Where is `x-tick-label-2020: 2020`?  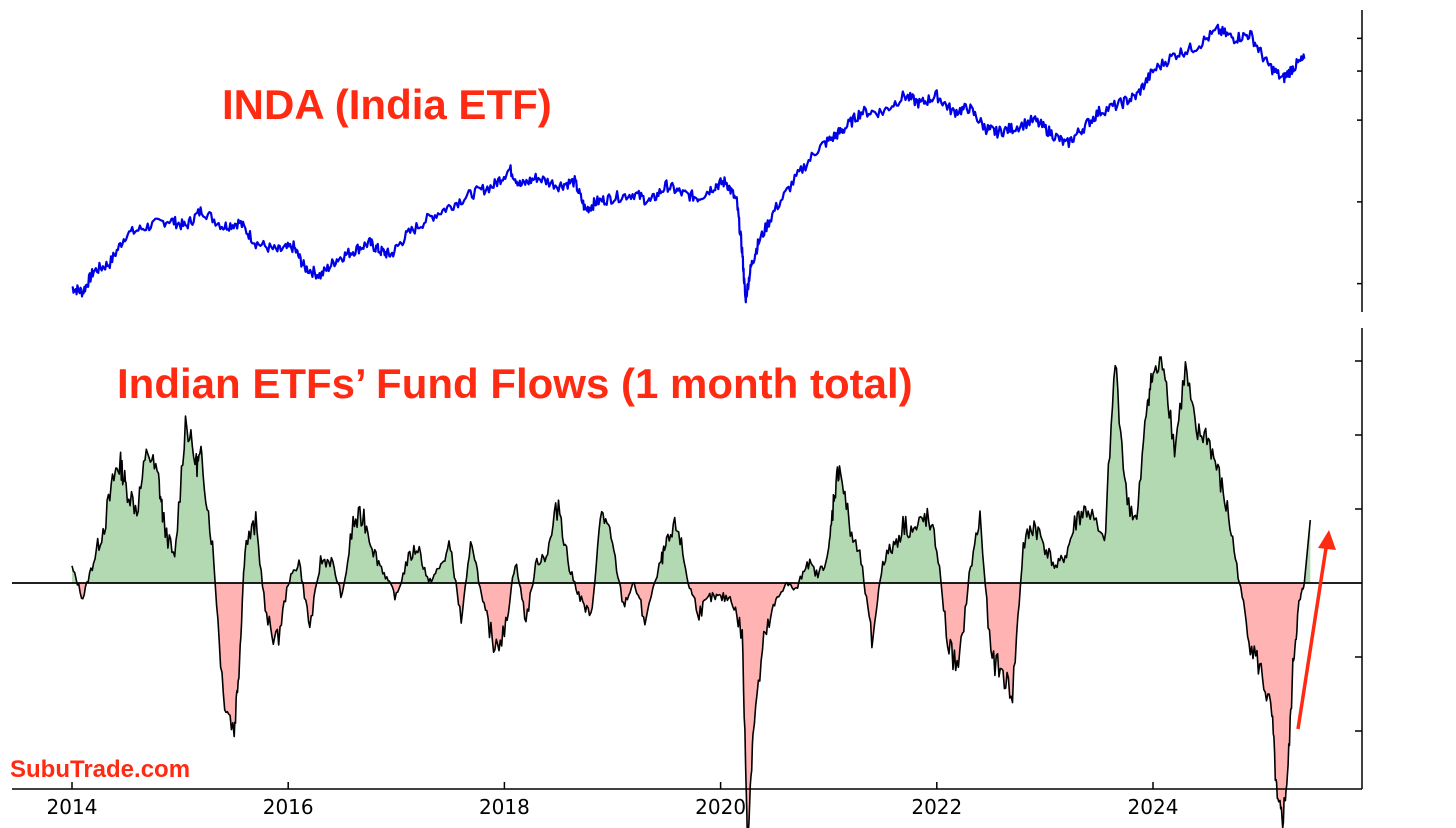
x-tick-label-2020: 2020 is located at coordinates (720, 807).